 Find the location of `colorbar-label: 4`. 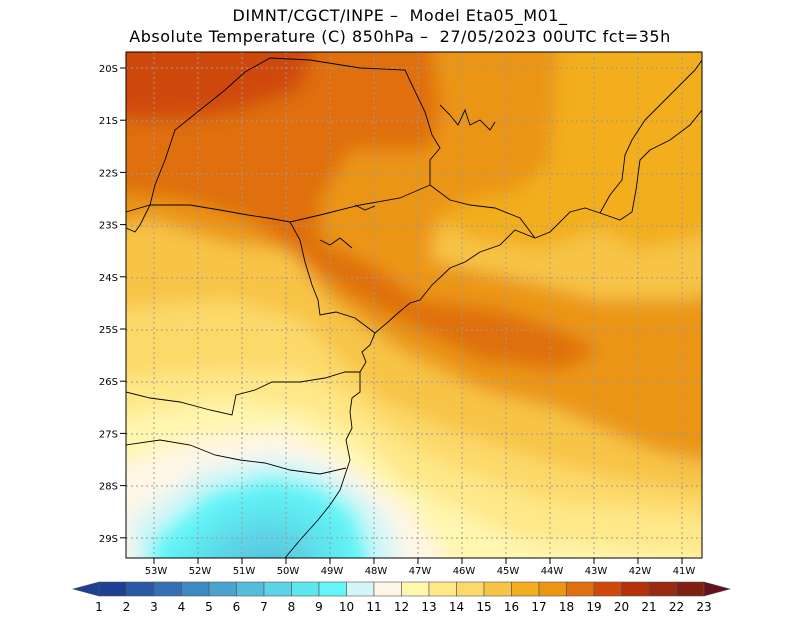

colorbar-label: 4 is located at coordinates (182, 607).